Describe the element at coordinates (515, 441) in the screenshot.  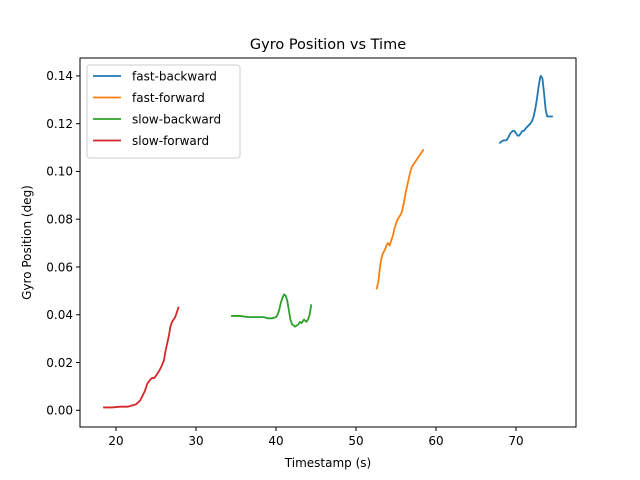
I see `x-tick-label: 70` at that location.